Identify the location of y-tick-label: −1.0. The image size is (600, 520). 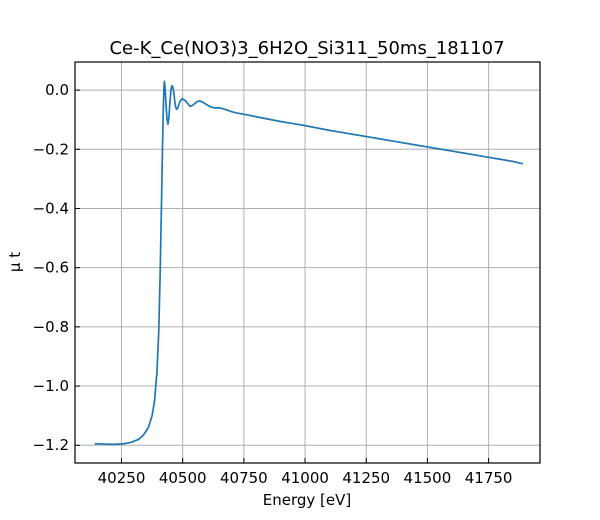
(51, 386).